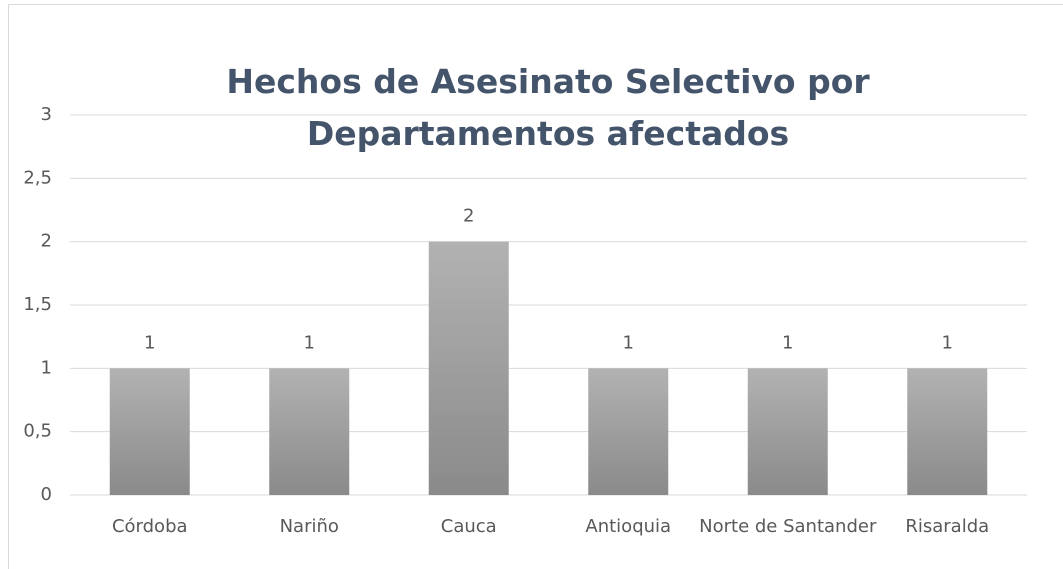 Image resolution: width=1063 pixels, height=569 pixels. I want to click on y-tick-label: 0, so click(46, 494).